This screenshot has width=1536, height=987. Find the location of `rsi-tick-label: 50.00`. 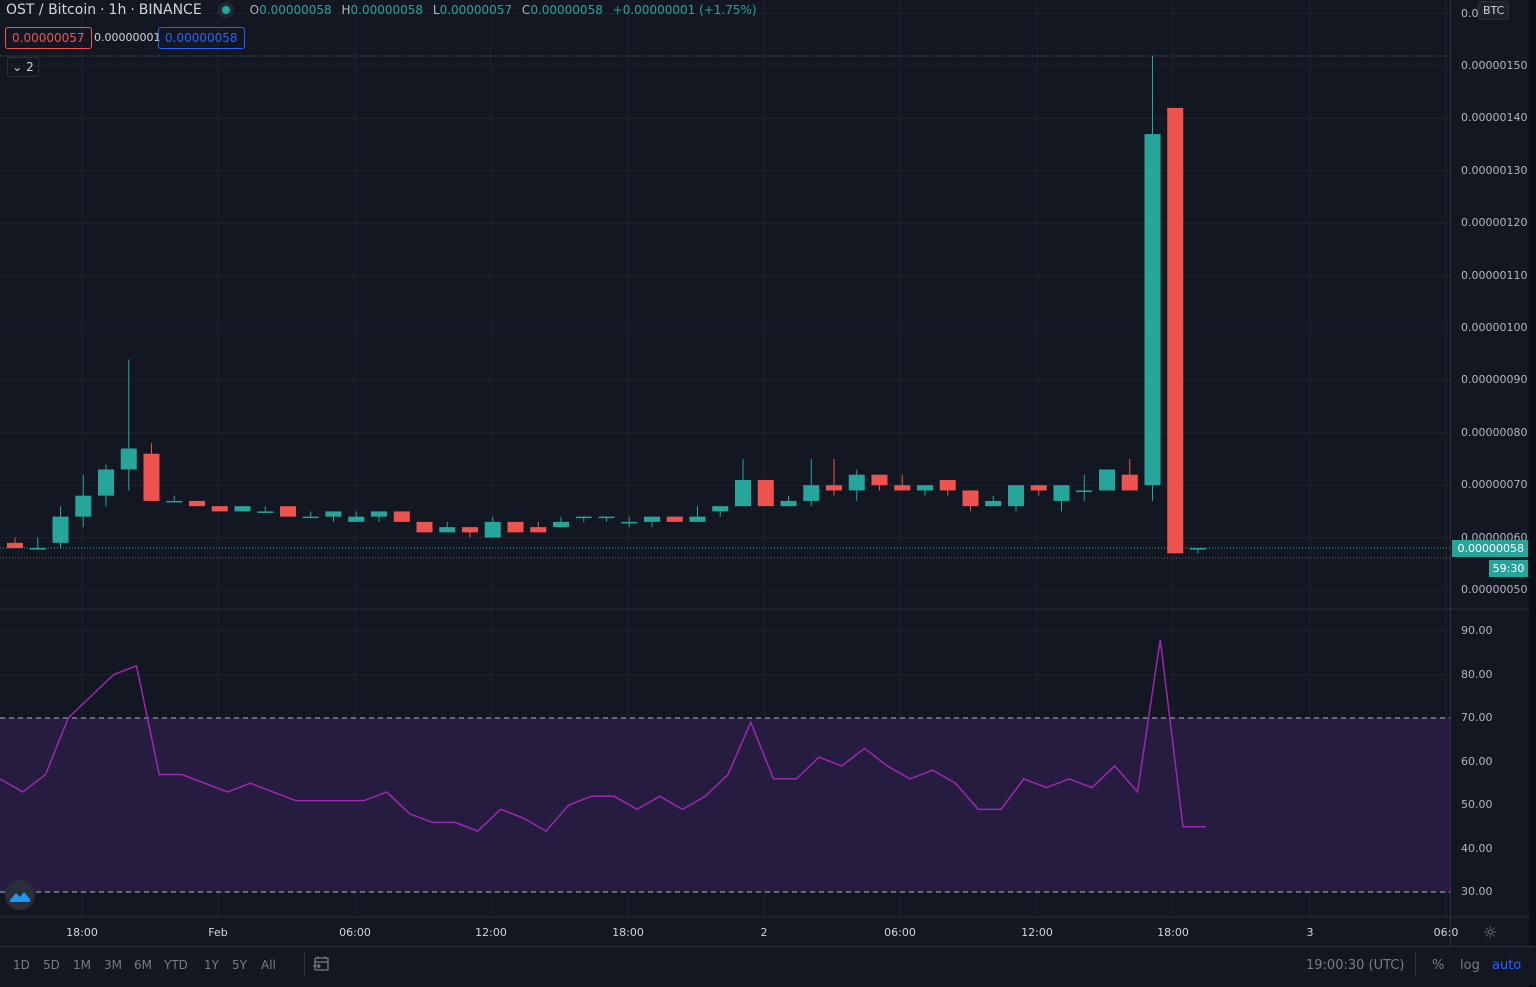

rsi-tick-label: 50.00 is located at coordinates (1477, 804).